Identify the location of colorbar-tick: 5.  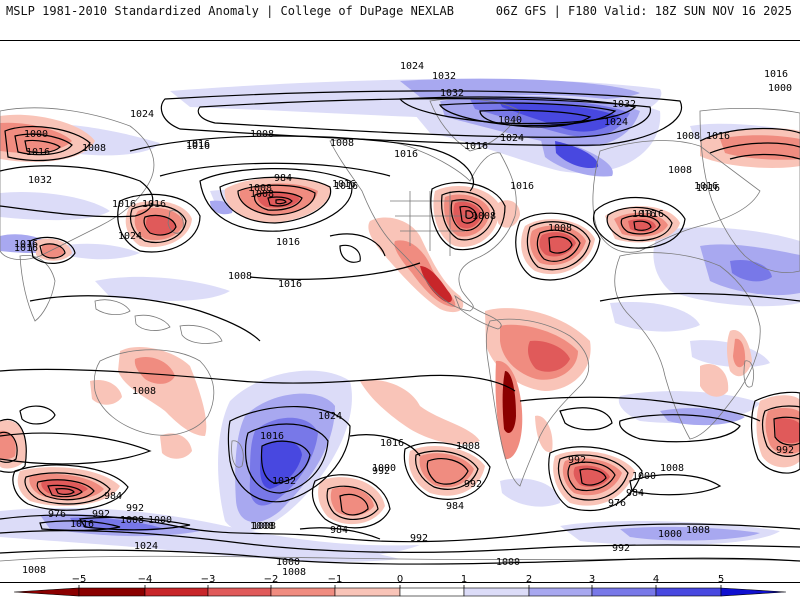
(721, 579).